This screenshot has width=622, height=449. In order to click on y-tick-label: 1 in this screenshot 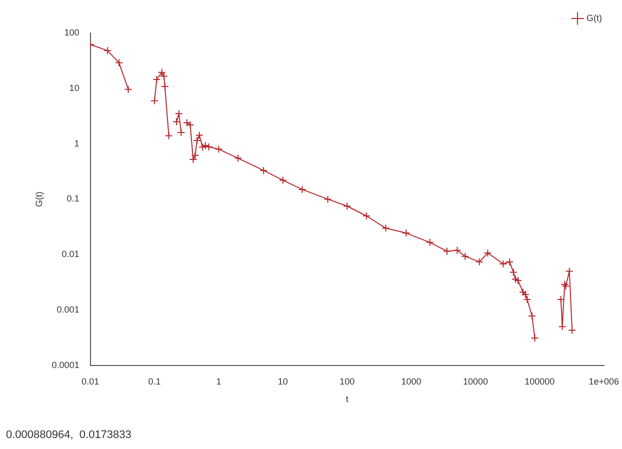, I will do `click(77, 143)`.